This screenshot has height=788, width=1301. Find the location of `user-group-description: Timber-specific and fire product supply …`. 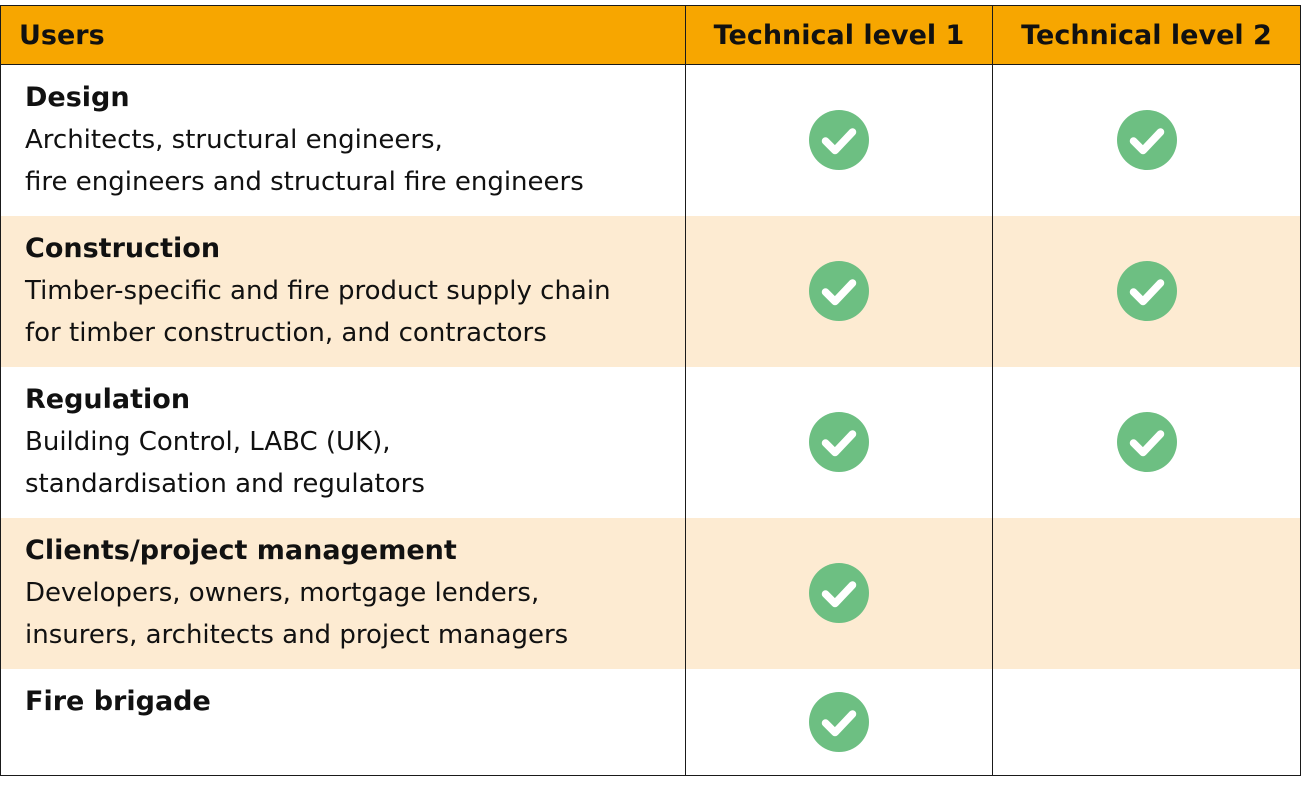

user-group-description: Timber-specific and fire product supply … is located at coordinates (318, 311).